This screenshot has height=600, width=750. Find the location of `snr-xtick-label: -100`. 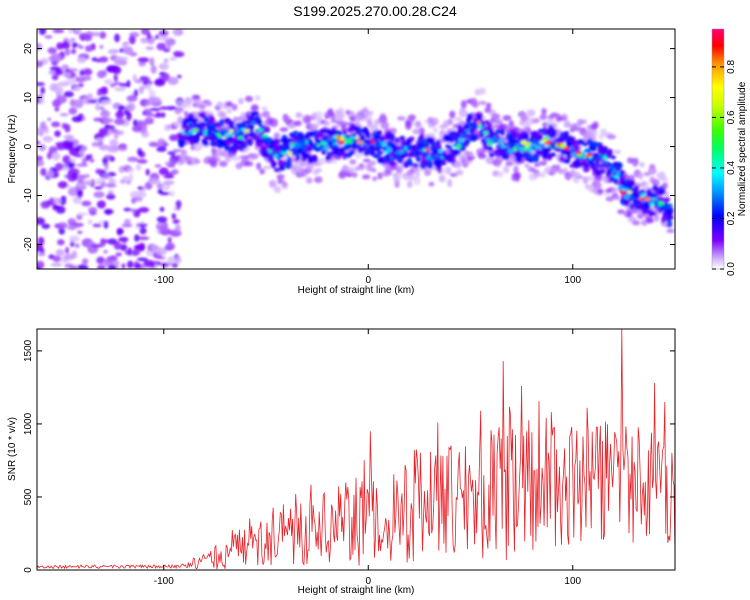

snr-xtick-label: -100 is located at coordinates (164, 581).